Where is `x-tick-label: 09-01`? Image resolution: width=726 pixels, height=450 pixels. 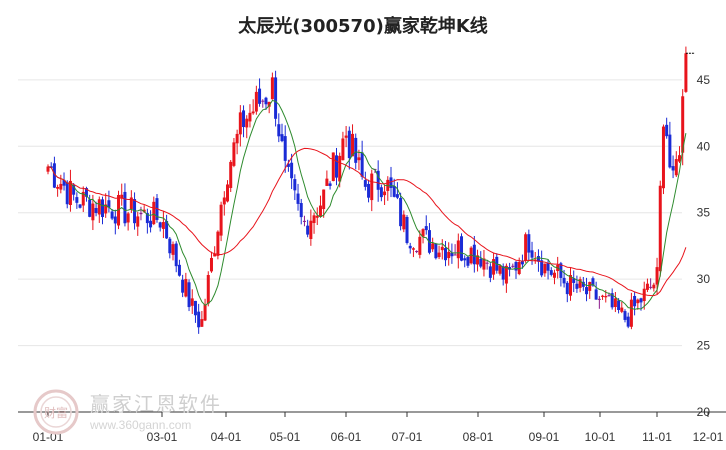
x-tick-label: 09-01 is located at coordinates (544, 437).